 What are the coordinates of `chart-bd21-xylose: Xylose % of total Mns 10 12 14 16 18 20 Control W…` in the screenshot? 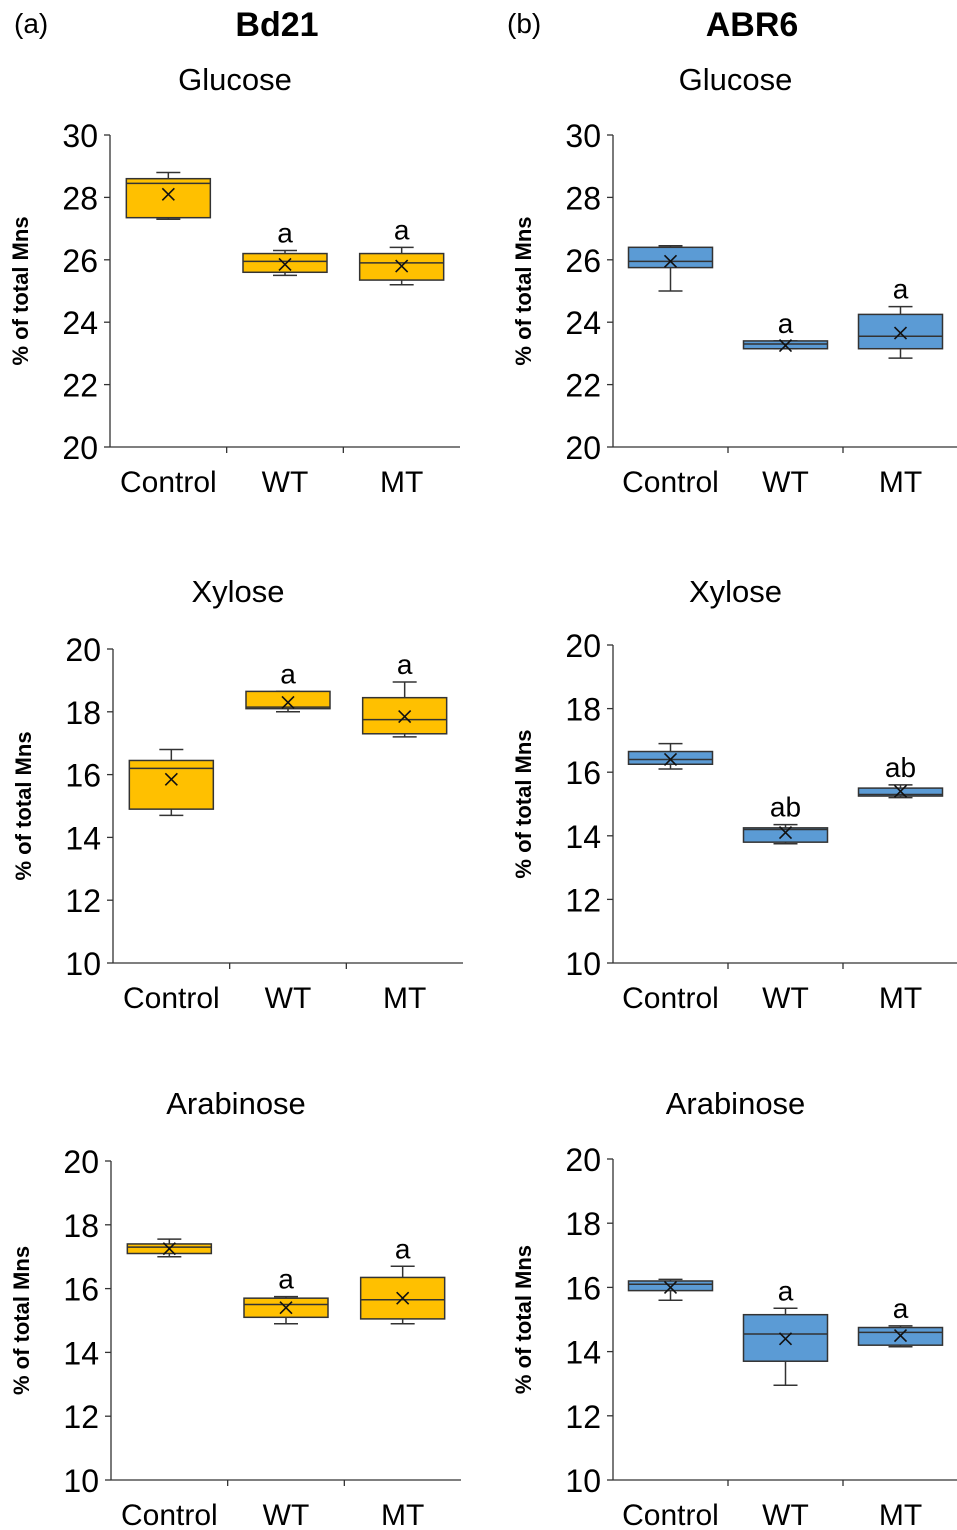 It's located at (237, 794).